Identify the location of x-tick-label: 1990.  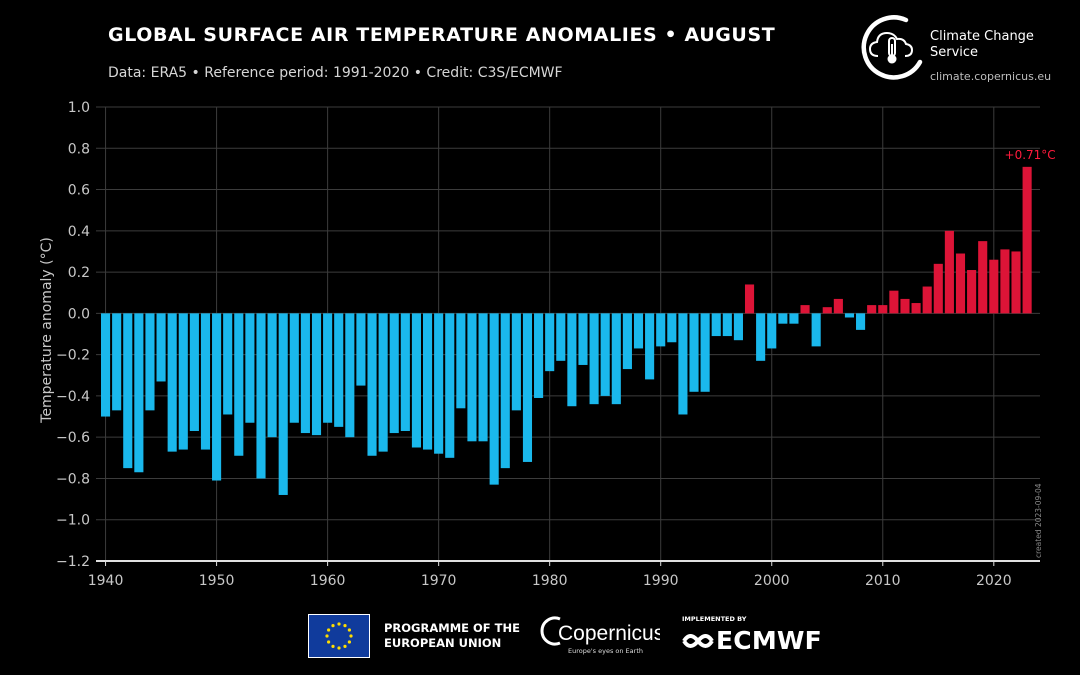
(661, 581).